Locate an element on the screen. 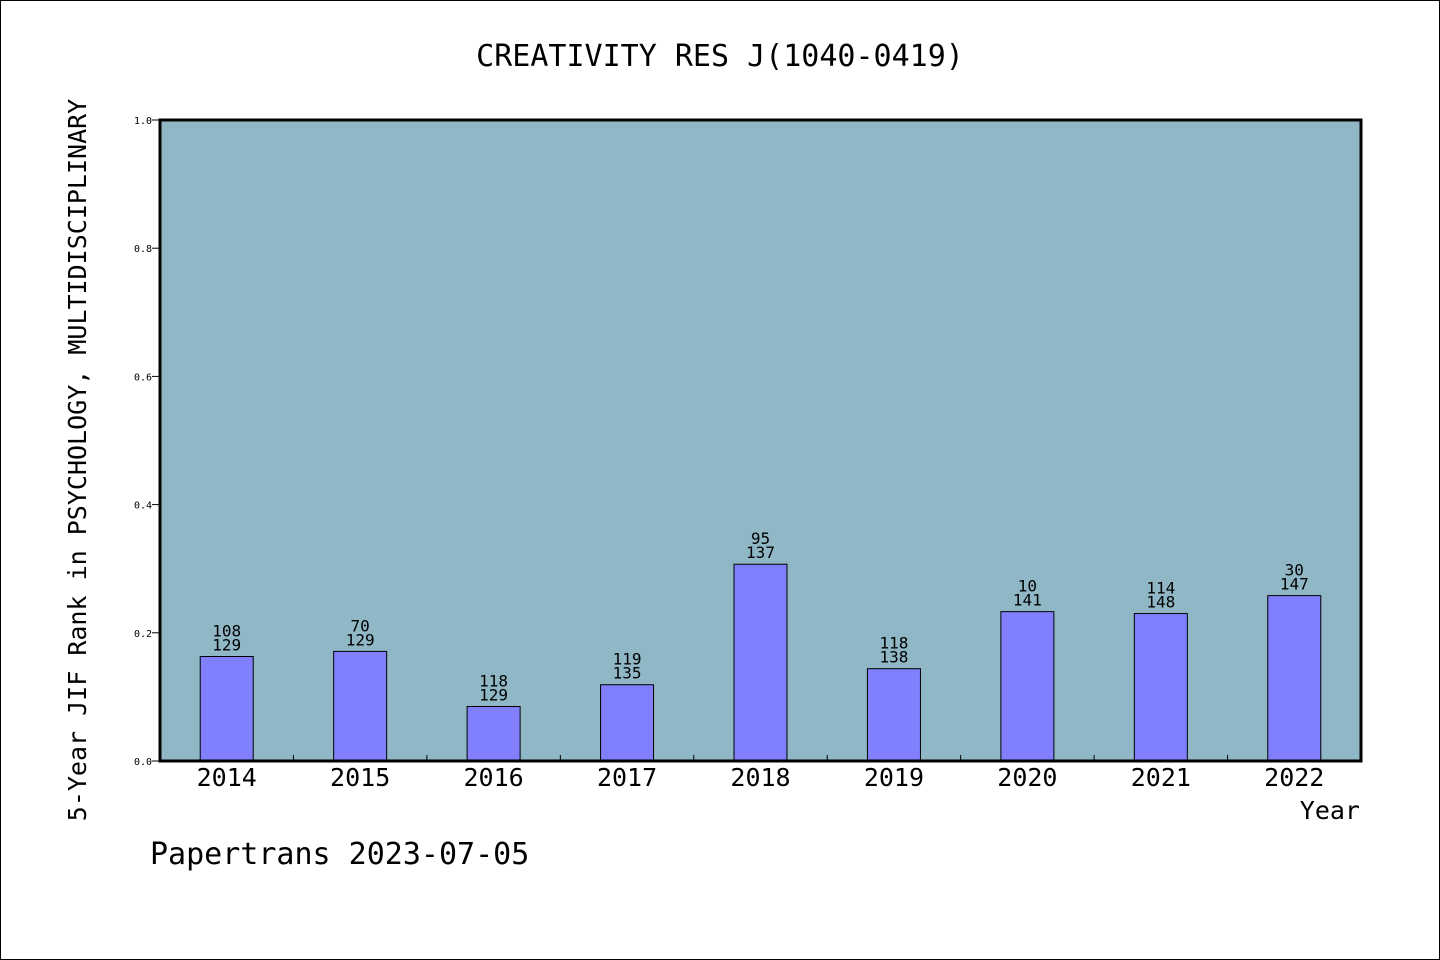 This screenshot has width=1440, height=960. x-tick-label: 2018 is located at coordinates (760, 777).